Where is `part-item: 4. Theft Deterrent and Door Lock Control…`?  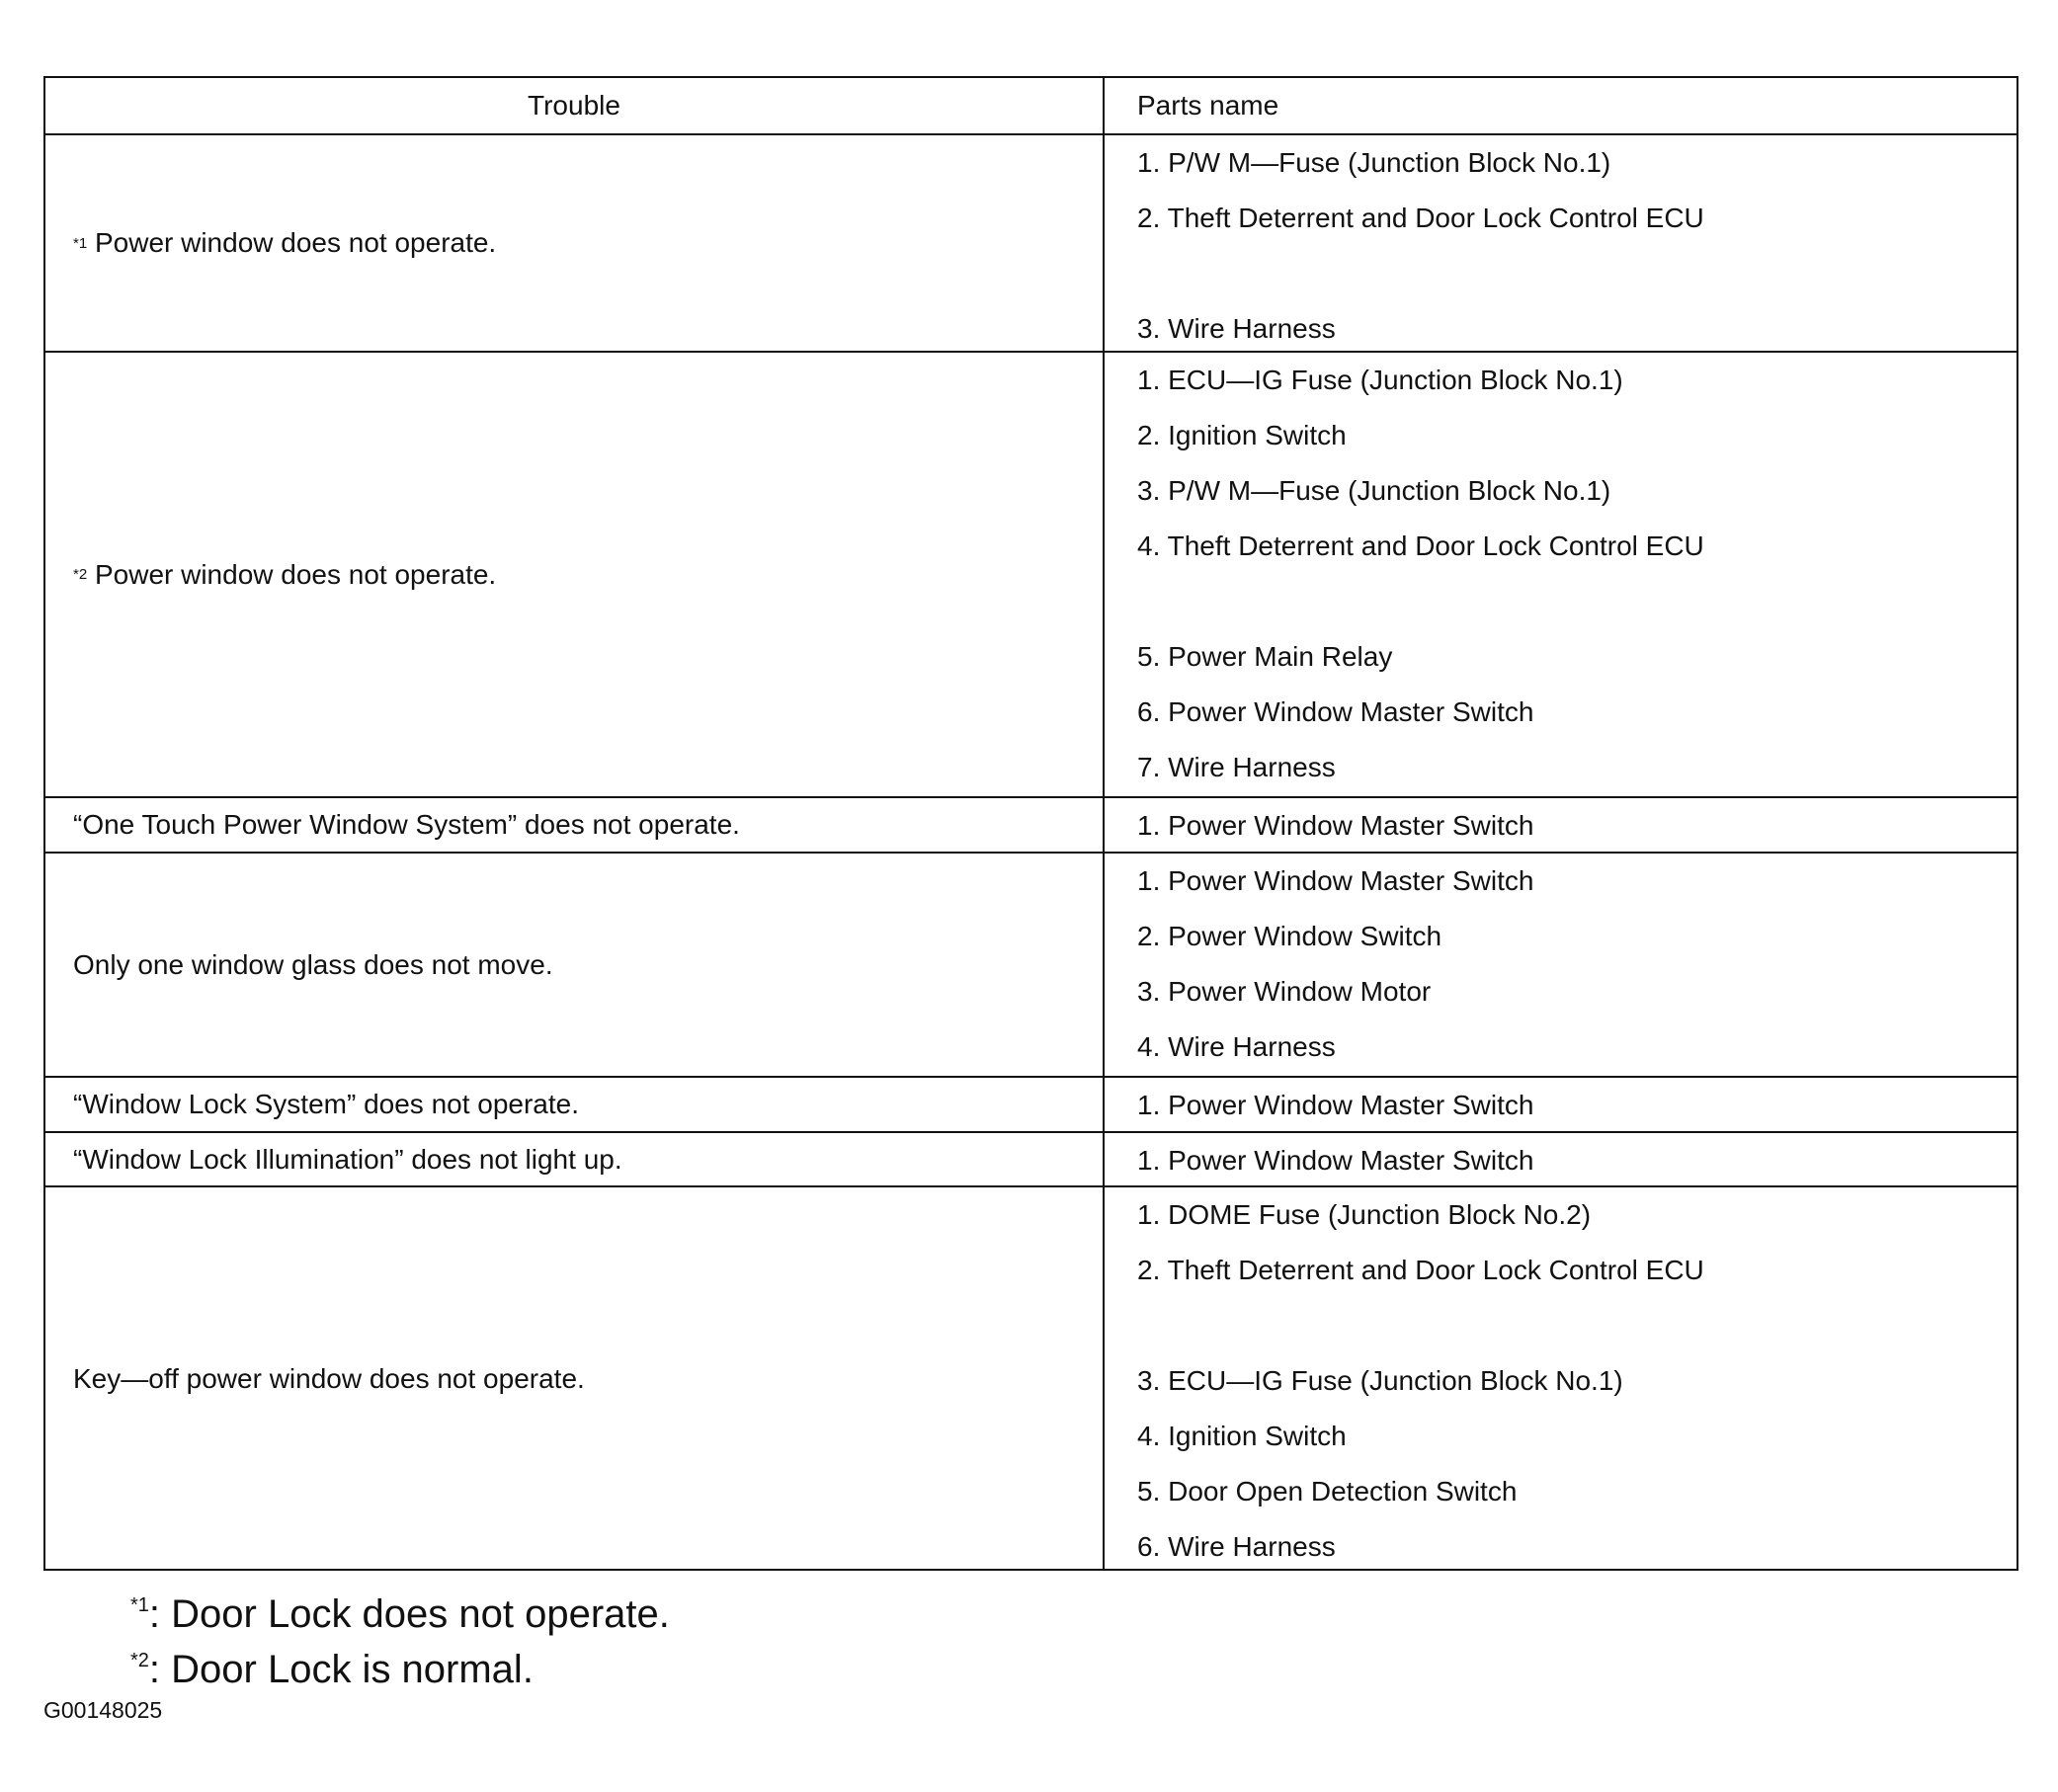
part-item: 4. Theft Deterrent and Door Lock Control… is located at coordinates (1420, 545).